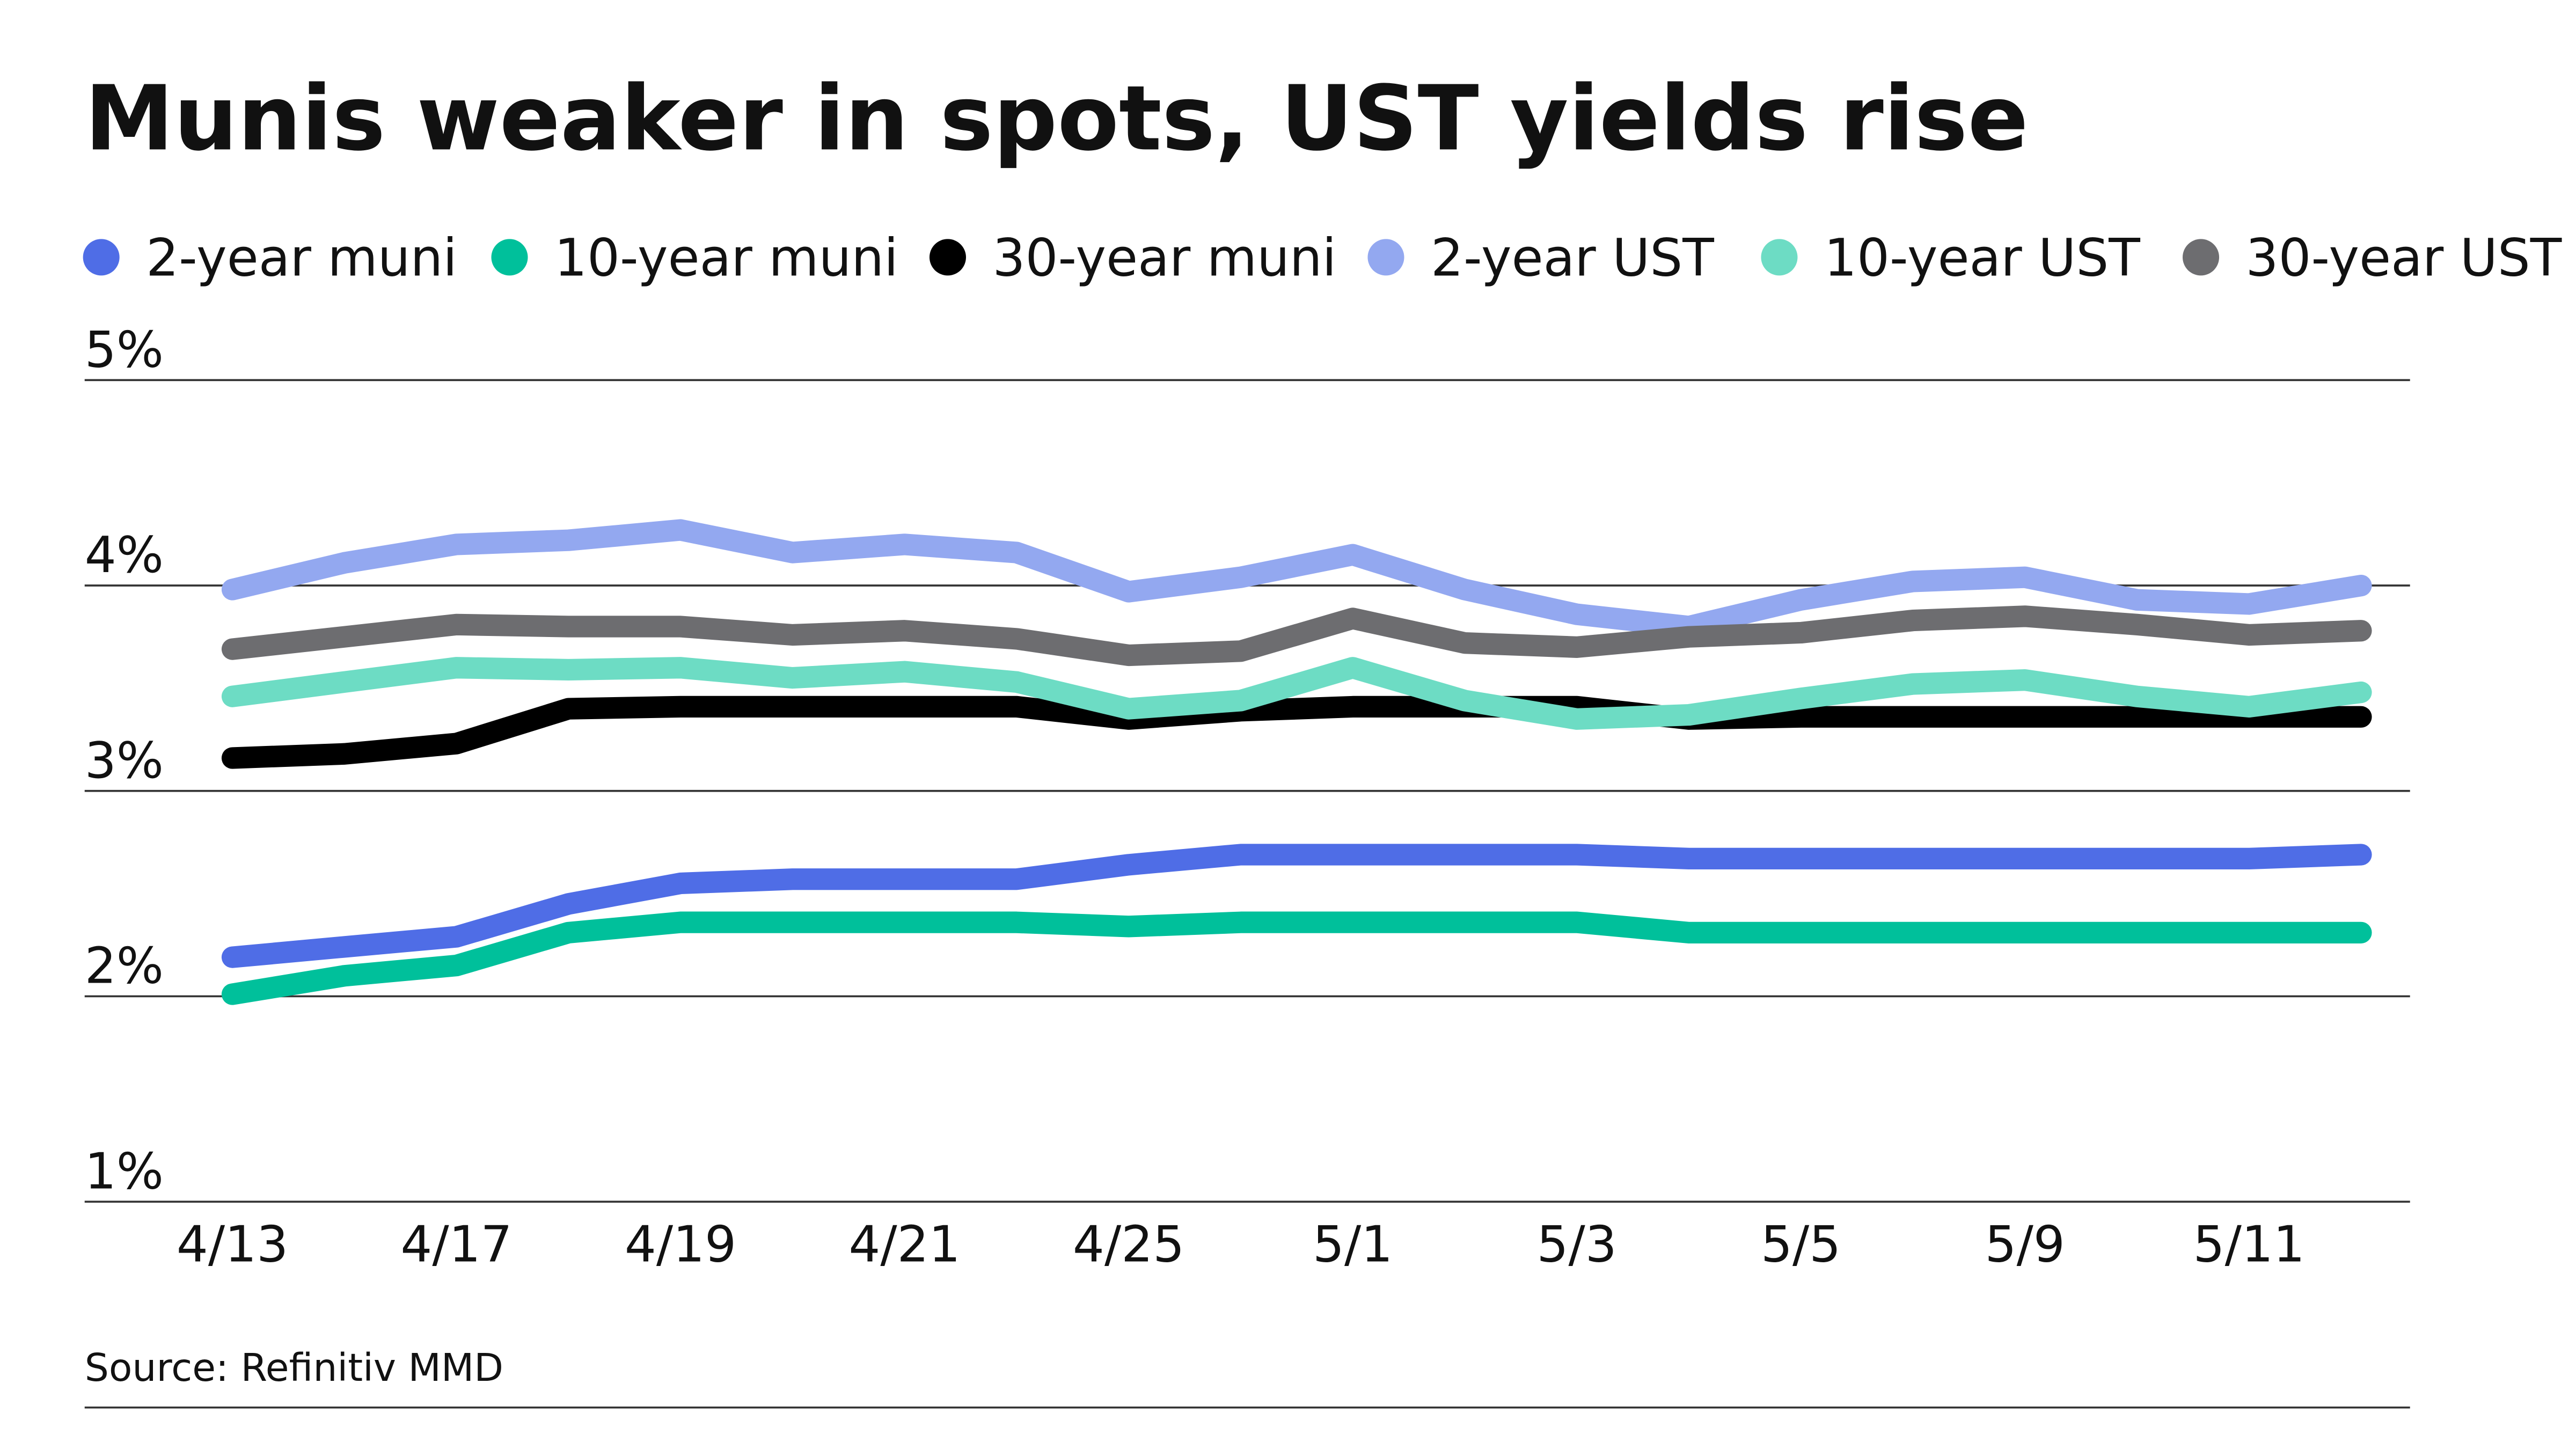 This screenshot has height=1449, width=2576. I want to click on y-tick-label: 3%, so click(124, 760).